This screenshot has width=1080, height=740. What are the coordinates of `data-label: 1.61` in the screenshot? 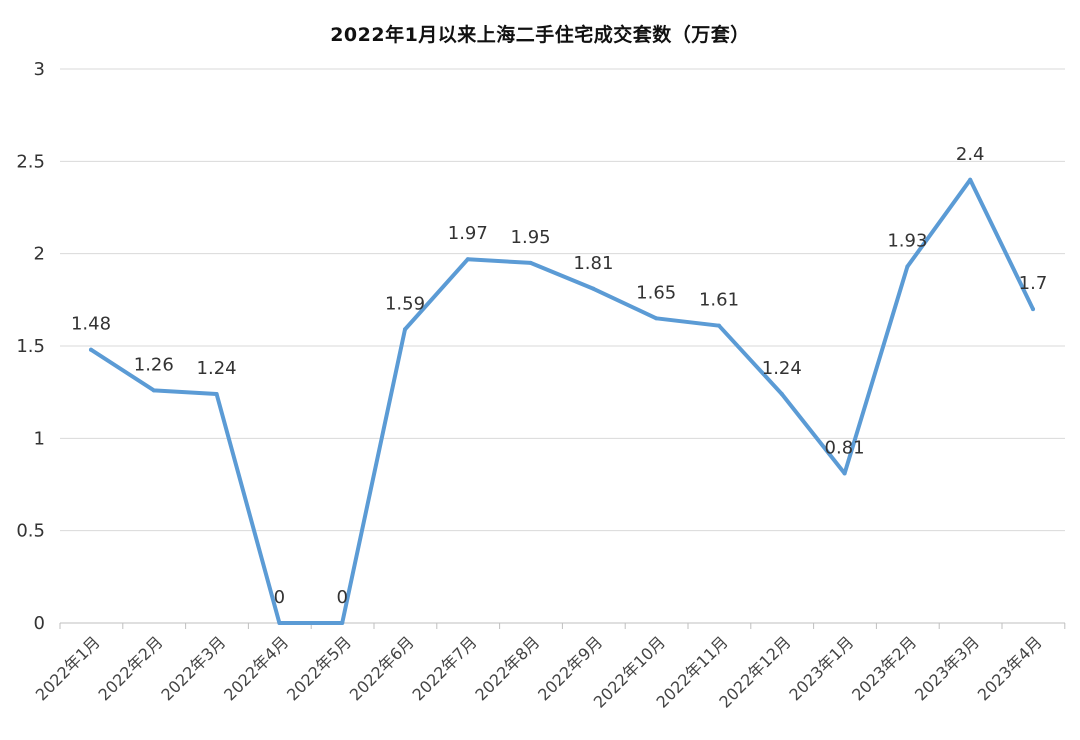 It's located at (719, 300).